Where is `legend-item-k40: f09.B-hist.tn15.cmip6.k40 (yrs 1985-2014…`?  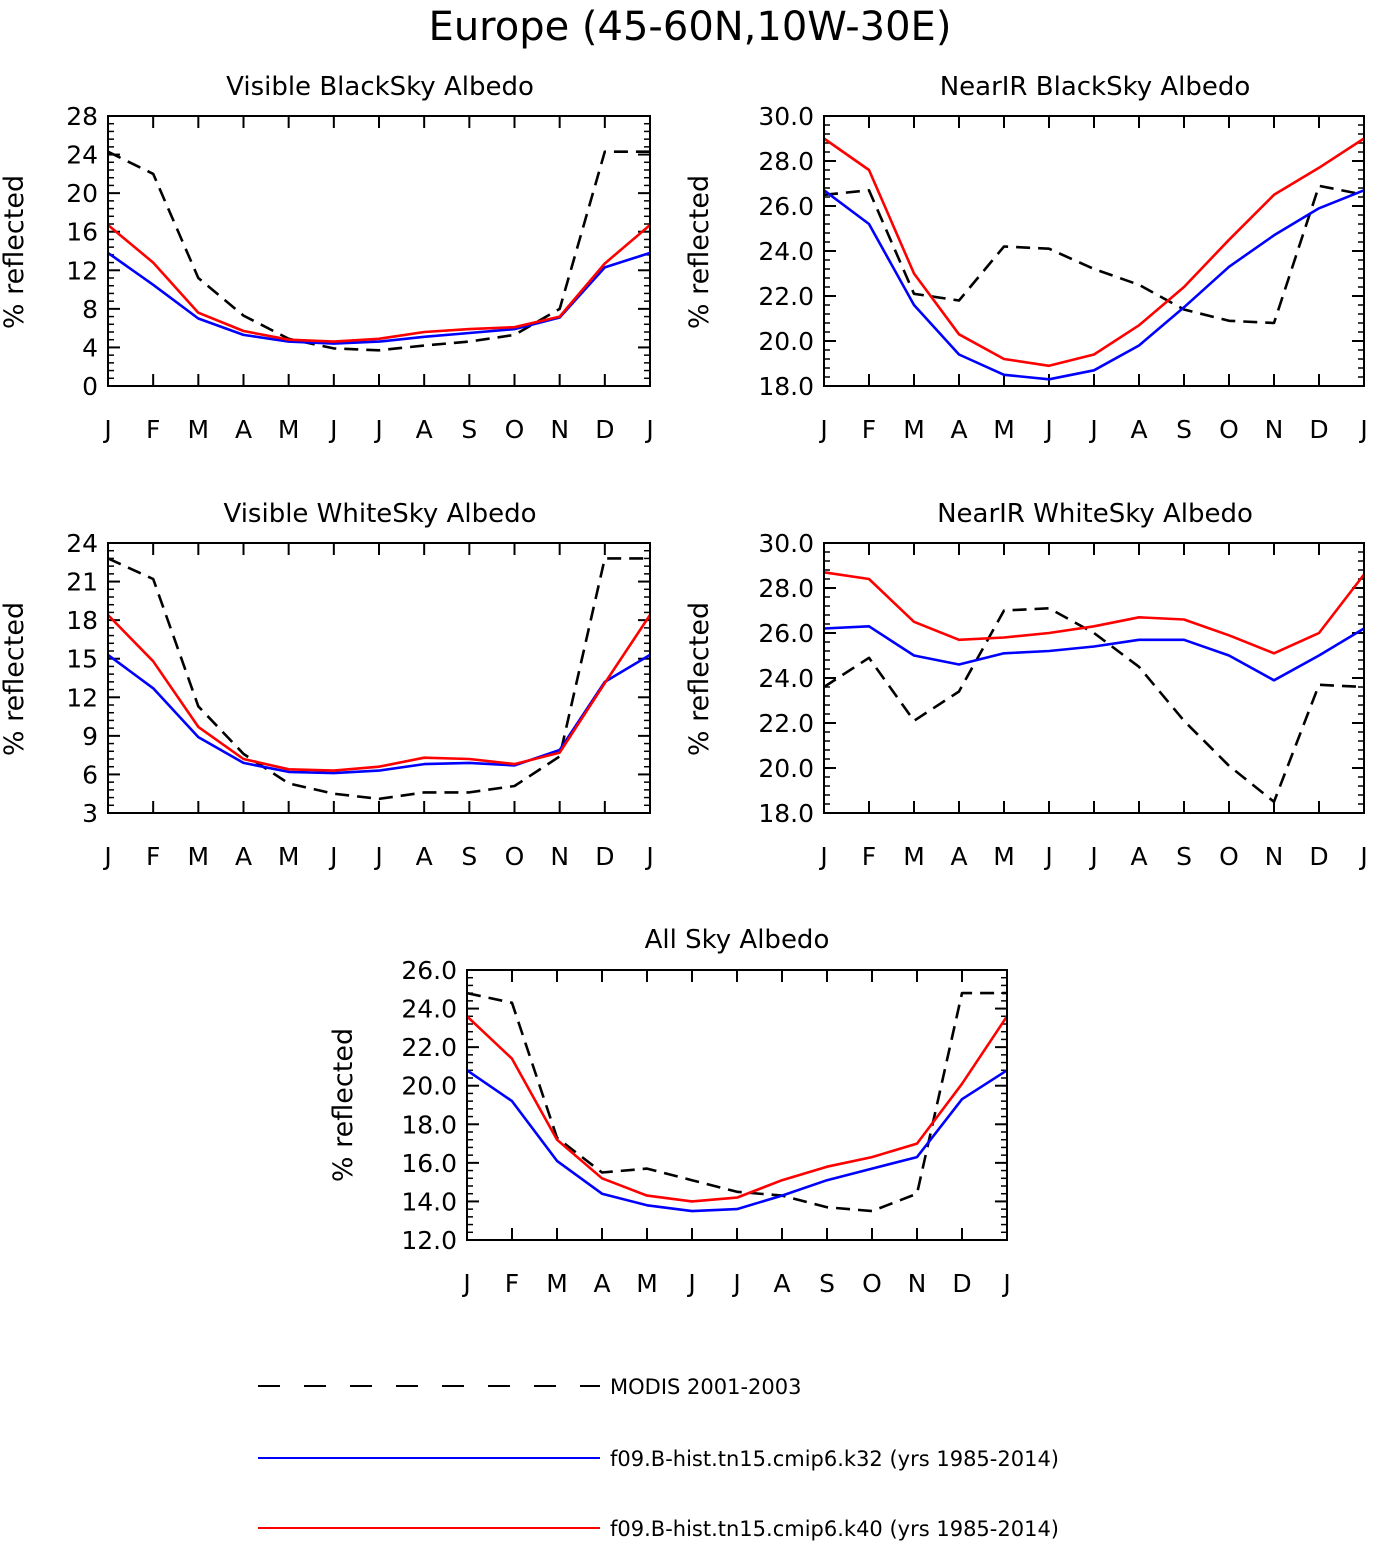
legend-item-k40: f09.B-hist.tn15.cmip6.k40 (yrs 1985-2014… is located at coordinates (658, 1529).